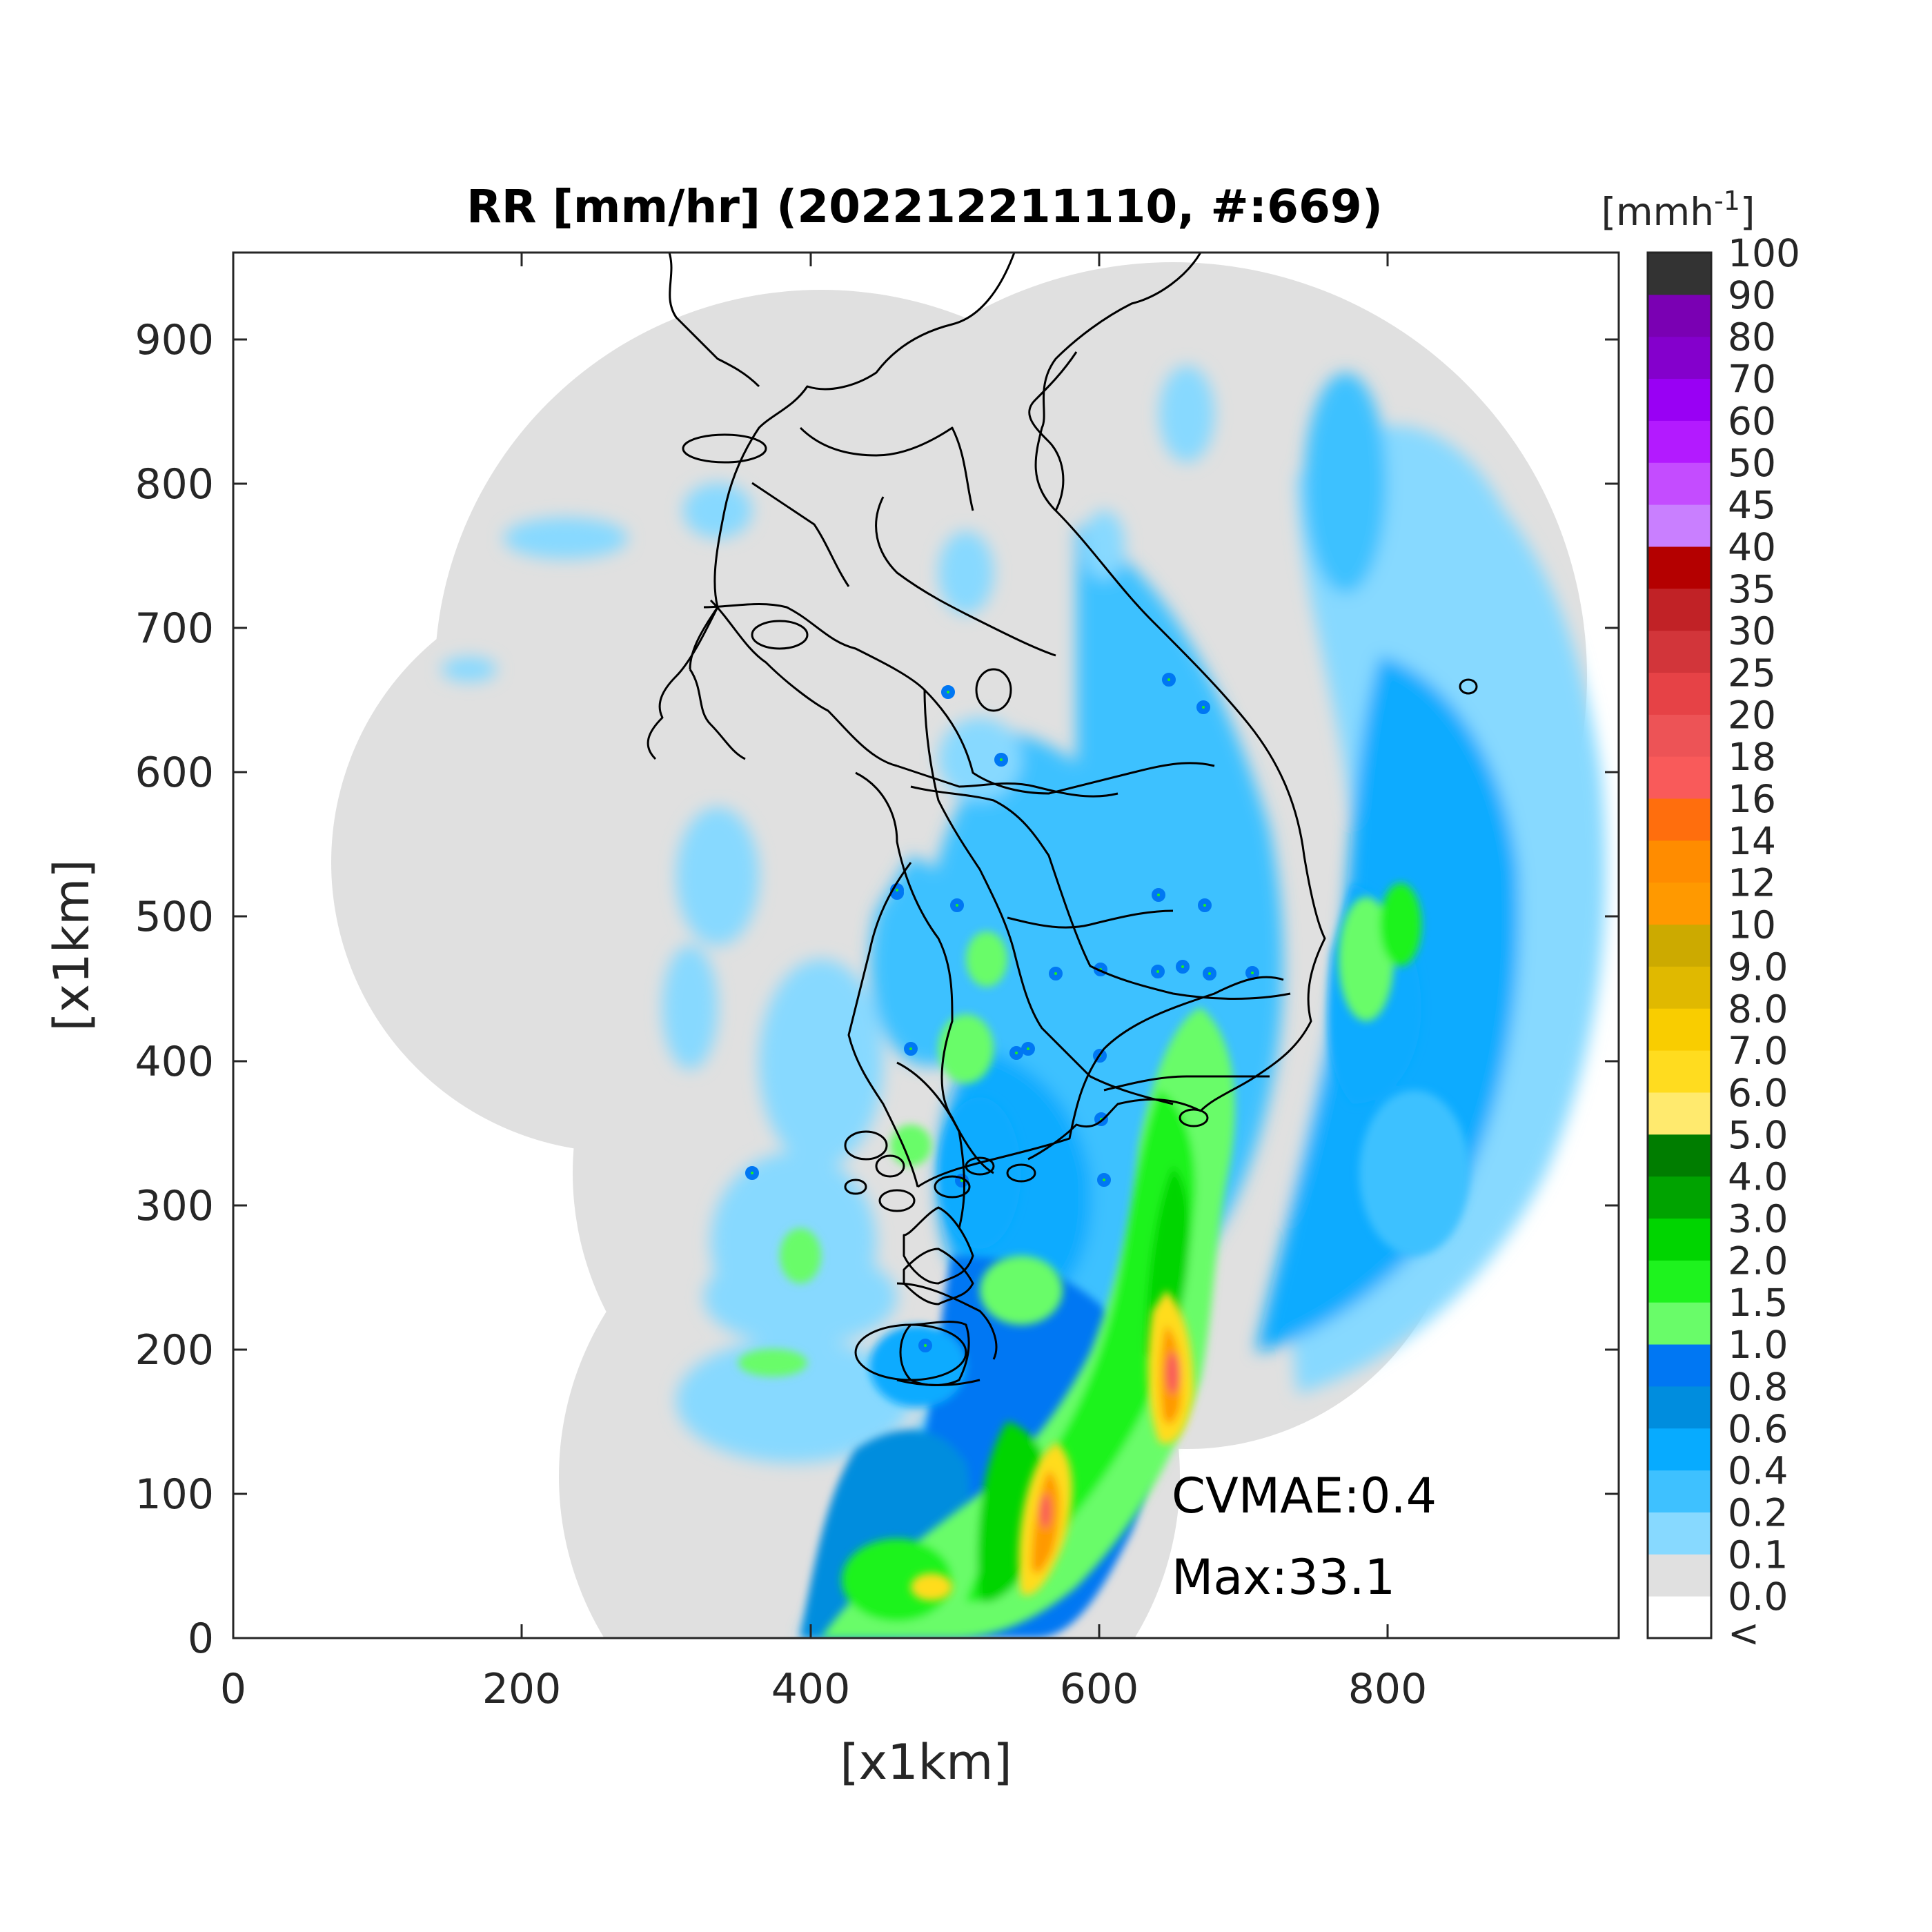  I want to click on colorbar-tick-label: 7.0, so click(1758, 1051).